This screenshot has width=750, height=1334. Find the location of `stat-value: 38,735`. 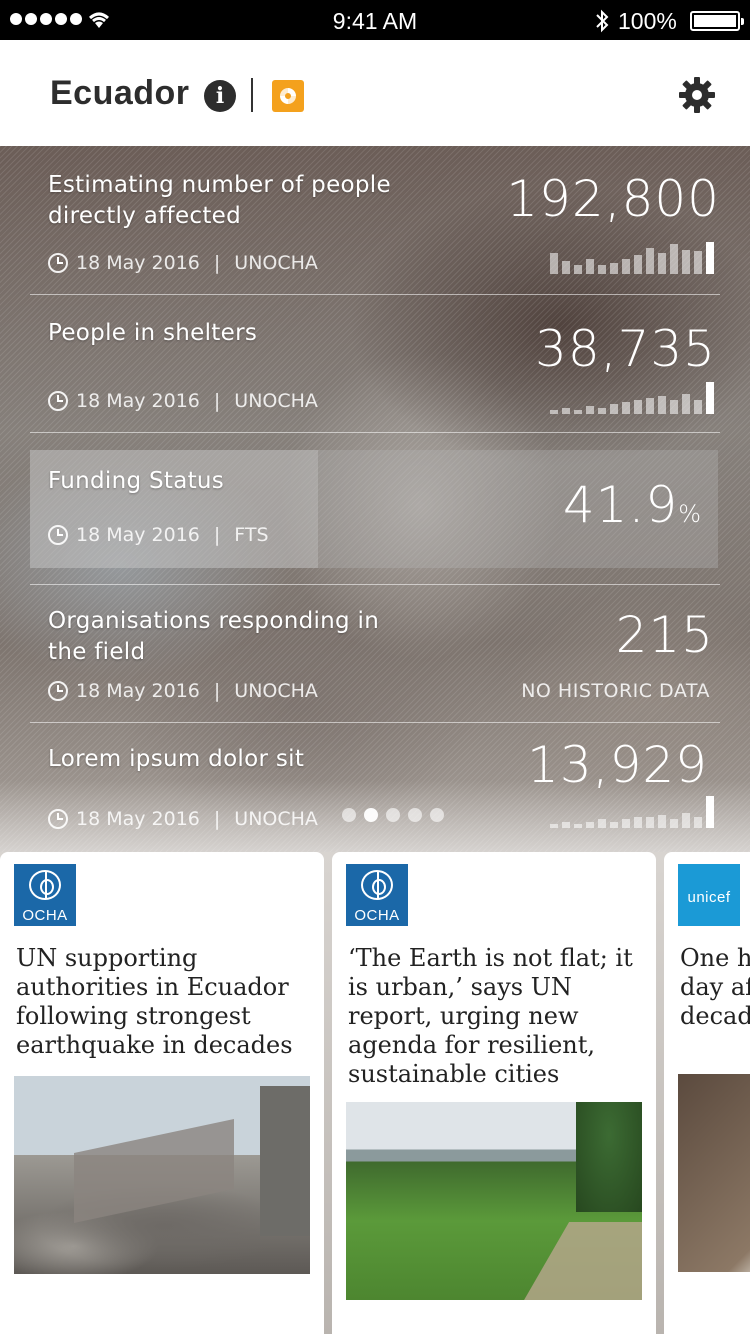

stat-value: 38,735 is located at coordinates (625, 349).